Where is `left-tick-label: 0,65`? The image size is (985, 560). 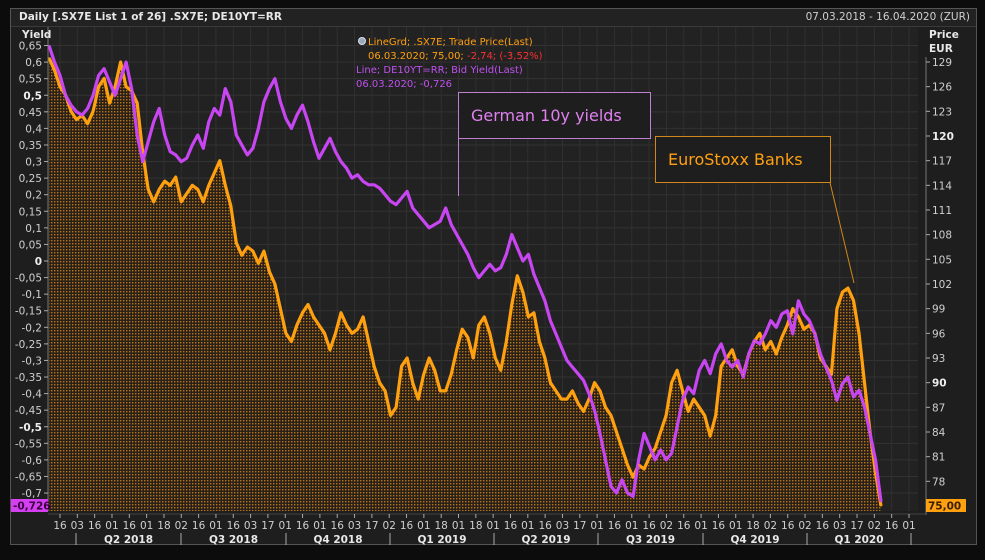
left-tick-label: 0,65 is located at coordinates (30, 47).